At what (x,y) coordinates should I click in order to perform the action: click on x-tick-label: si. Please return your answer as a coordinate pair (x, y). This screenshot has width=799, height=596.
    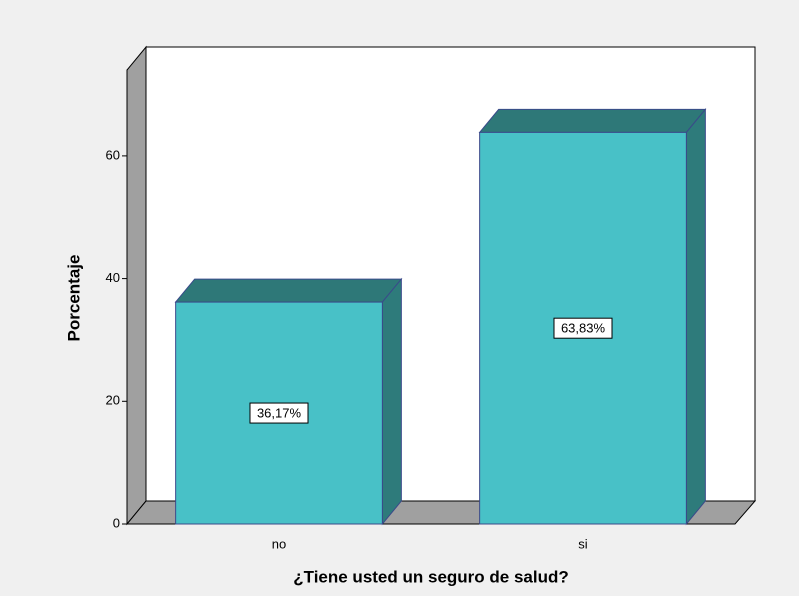
    Looking at the image, I should click on (583, 543).